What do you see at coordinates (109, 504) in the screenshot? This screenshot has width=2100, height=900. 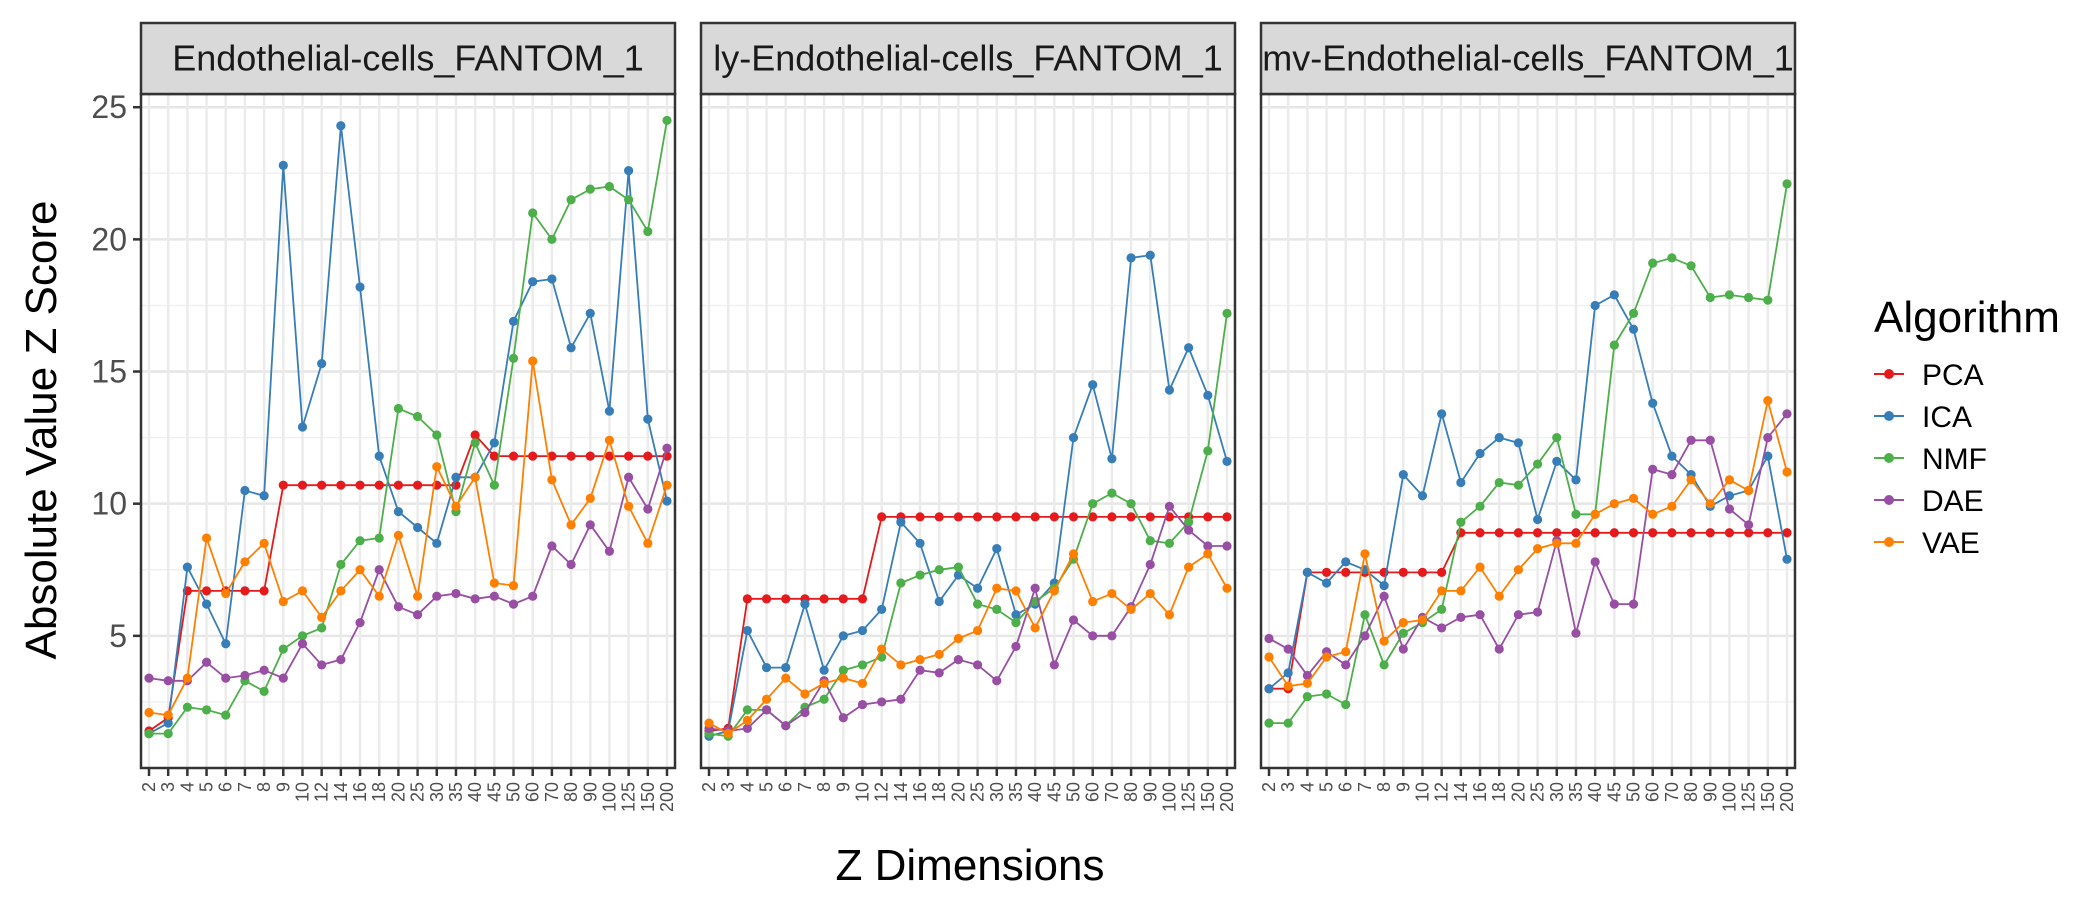 I see `y-tick-label: 10` at bounding box center [109, 504].